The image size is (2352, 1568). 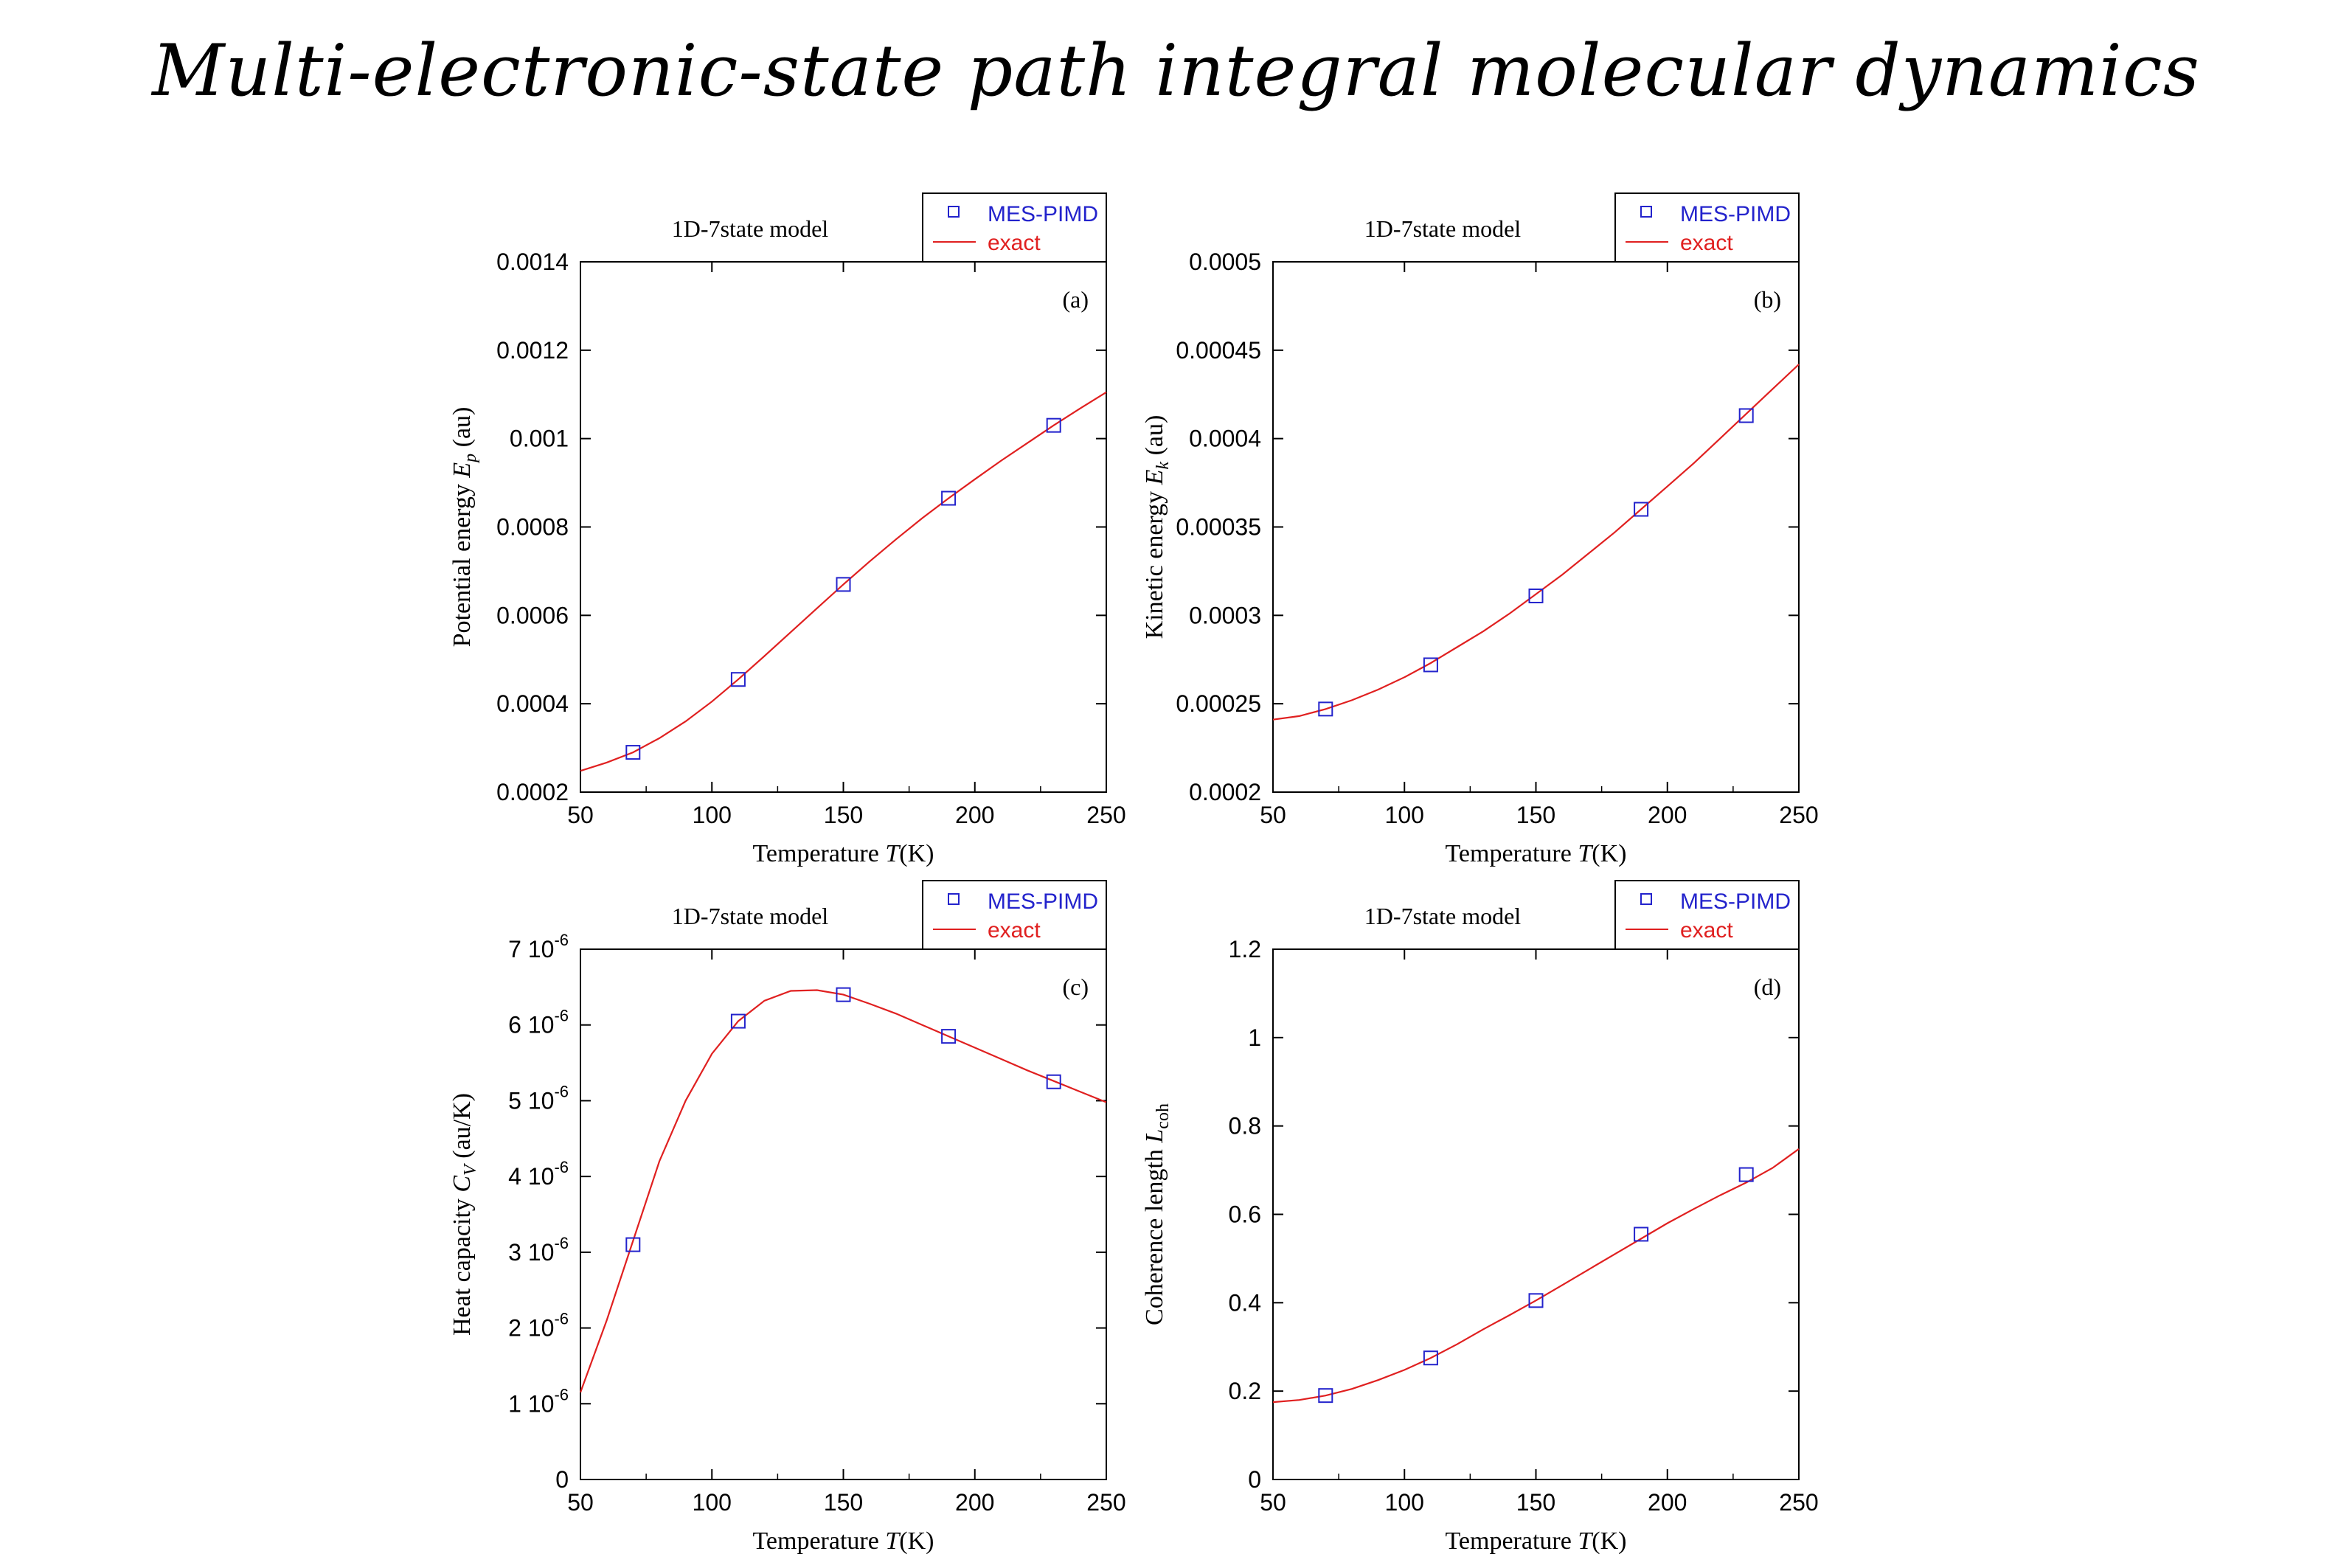 What do you see at coordinates (1157, 527) in the screenshot?
I see `y-axis-label: Kinetic energy Ek (au)` at bounding box center [1157, 527].